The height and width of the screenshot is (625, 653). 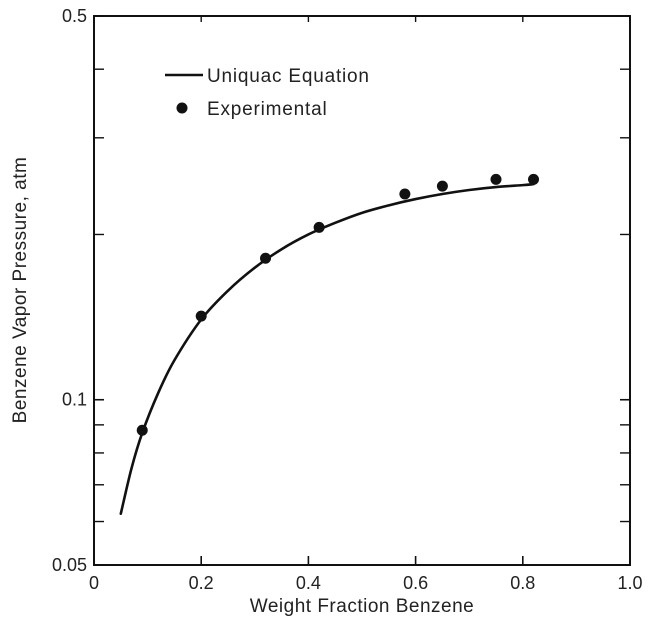 What do you see at coordinates (522, 583) in the screenshot?
I see `x-tick-label-4: 0.8` at bounding box center [522, 583].